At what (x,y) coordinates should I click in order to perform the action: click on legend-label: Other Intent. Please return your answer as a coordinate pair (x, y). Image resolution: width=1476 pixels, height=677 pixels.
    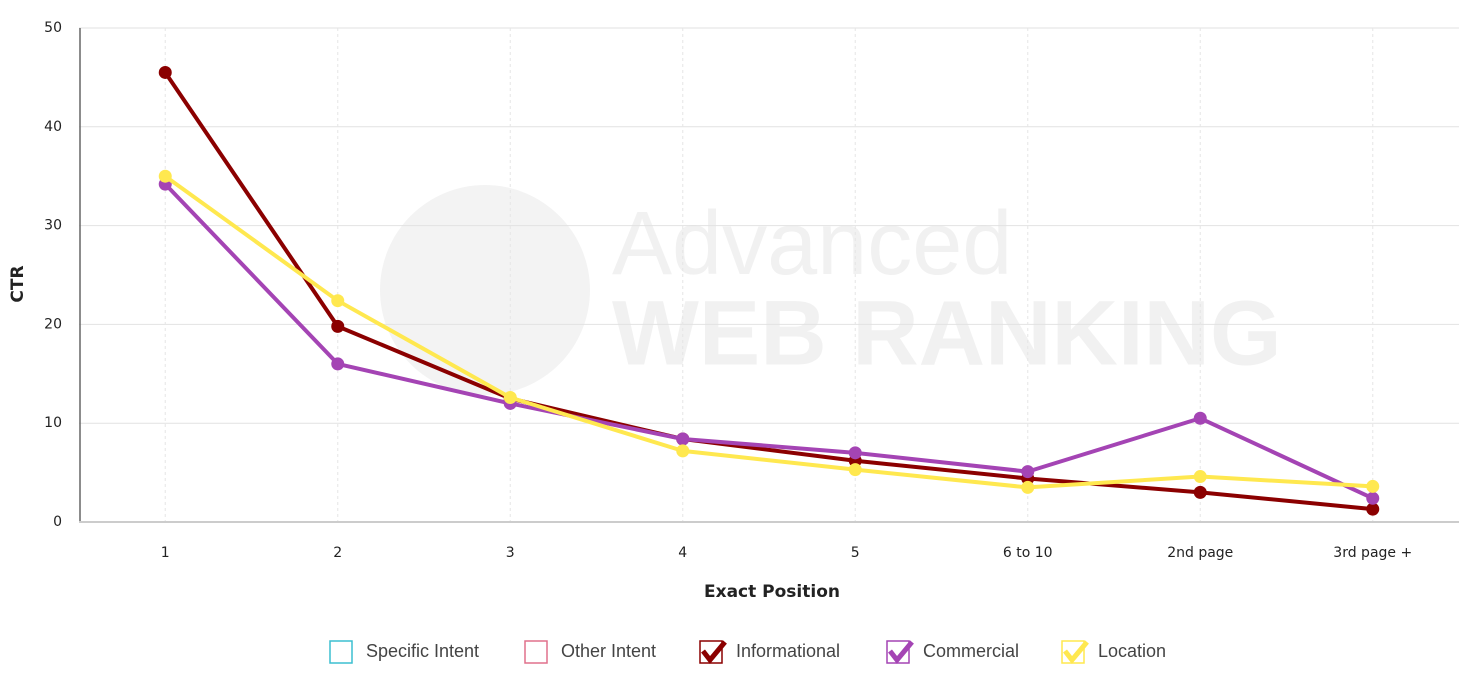
    Looking at the image, I should click on (608, 651).